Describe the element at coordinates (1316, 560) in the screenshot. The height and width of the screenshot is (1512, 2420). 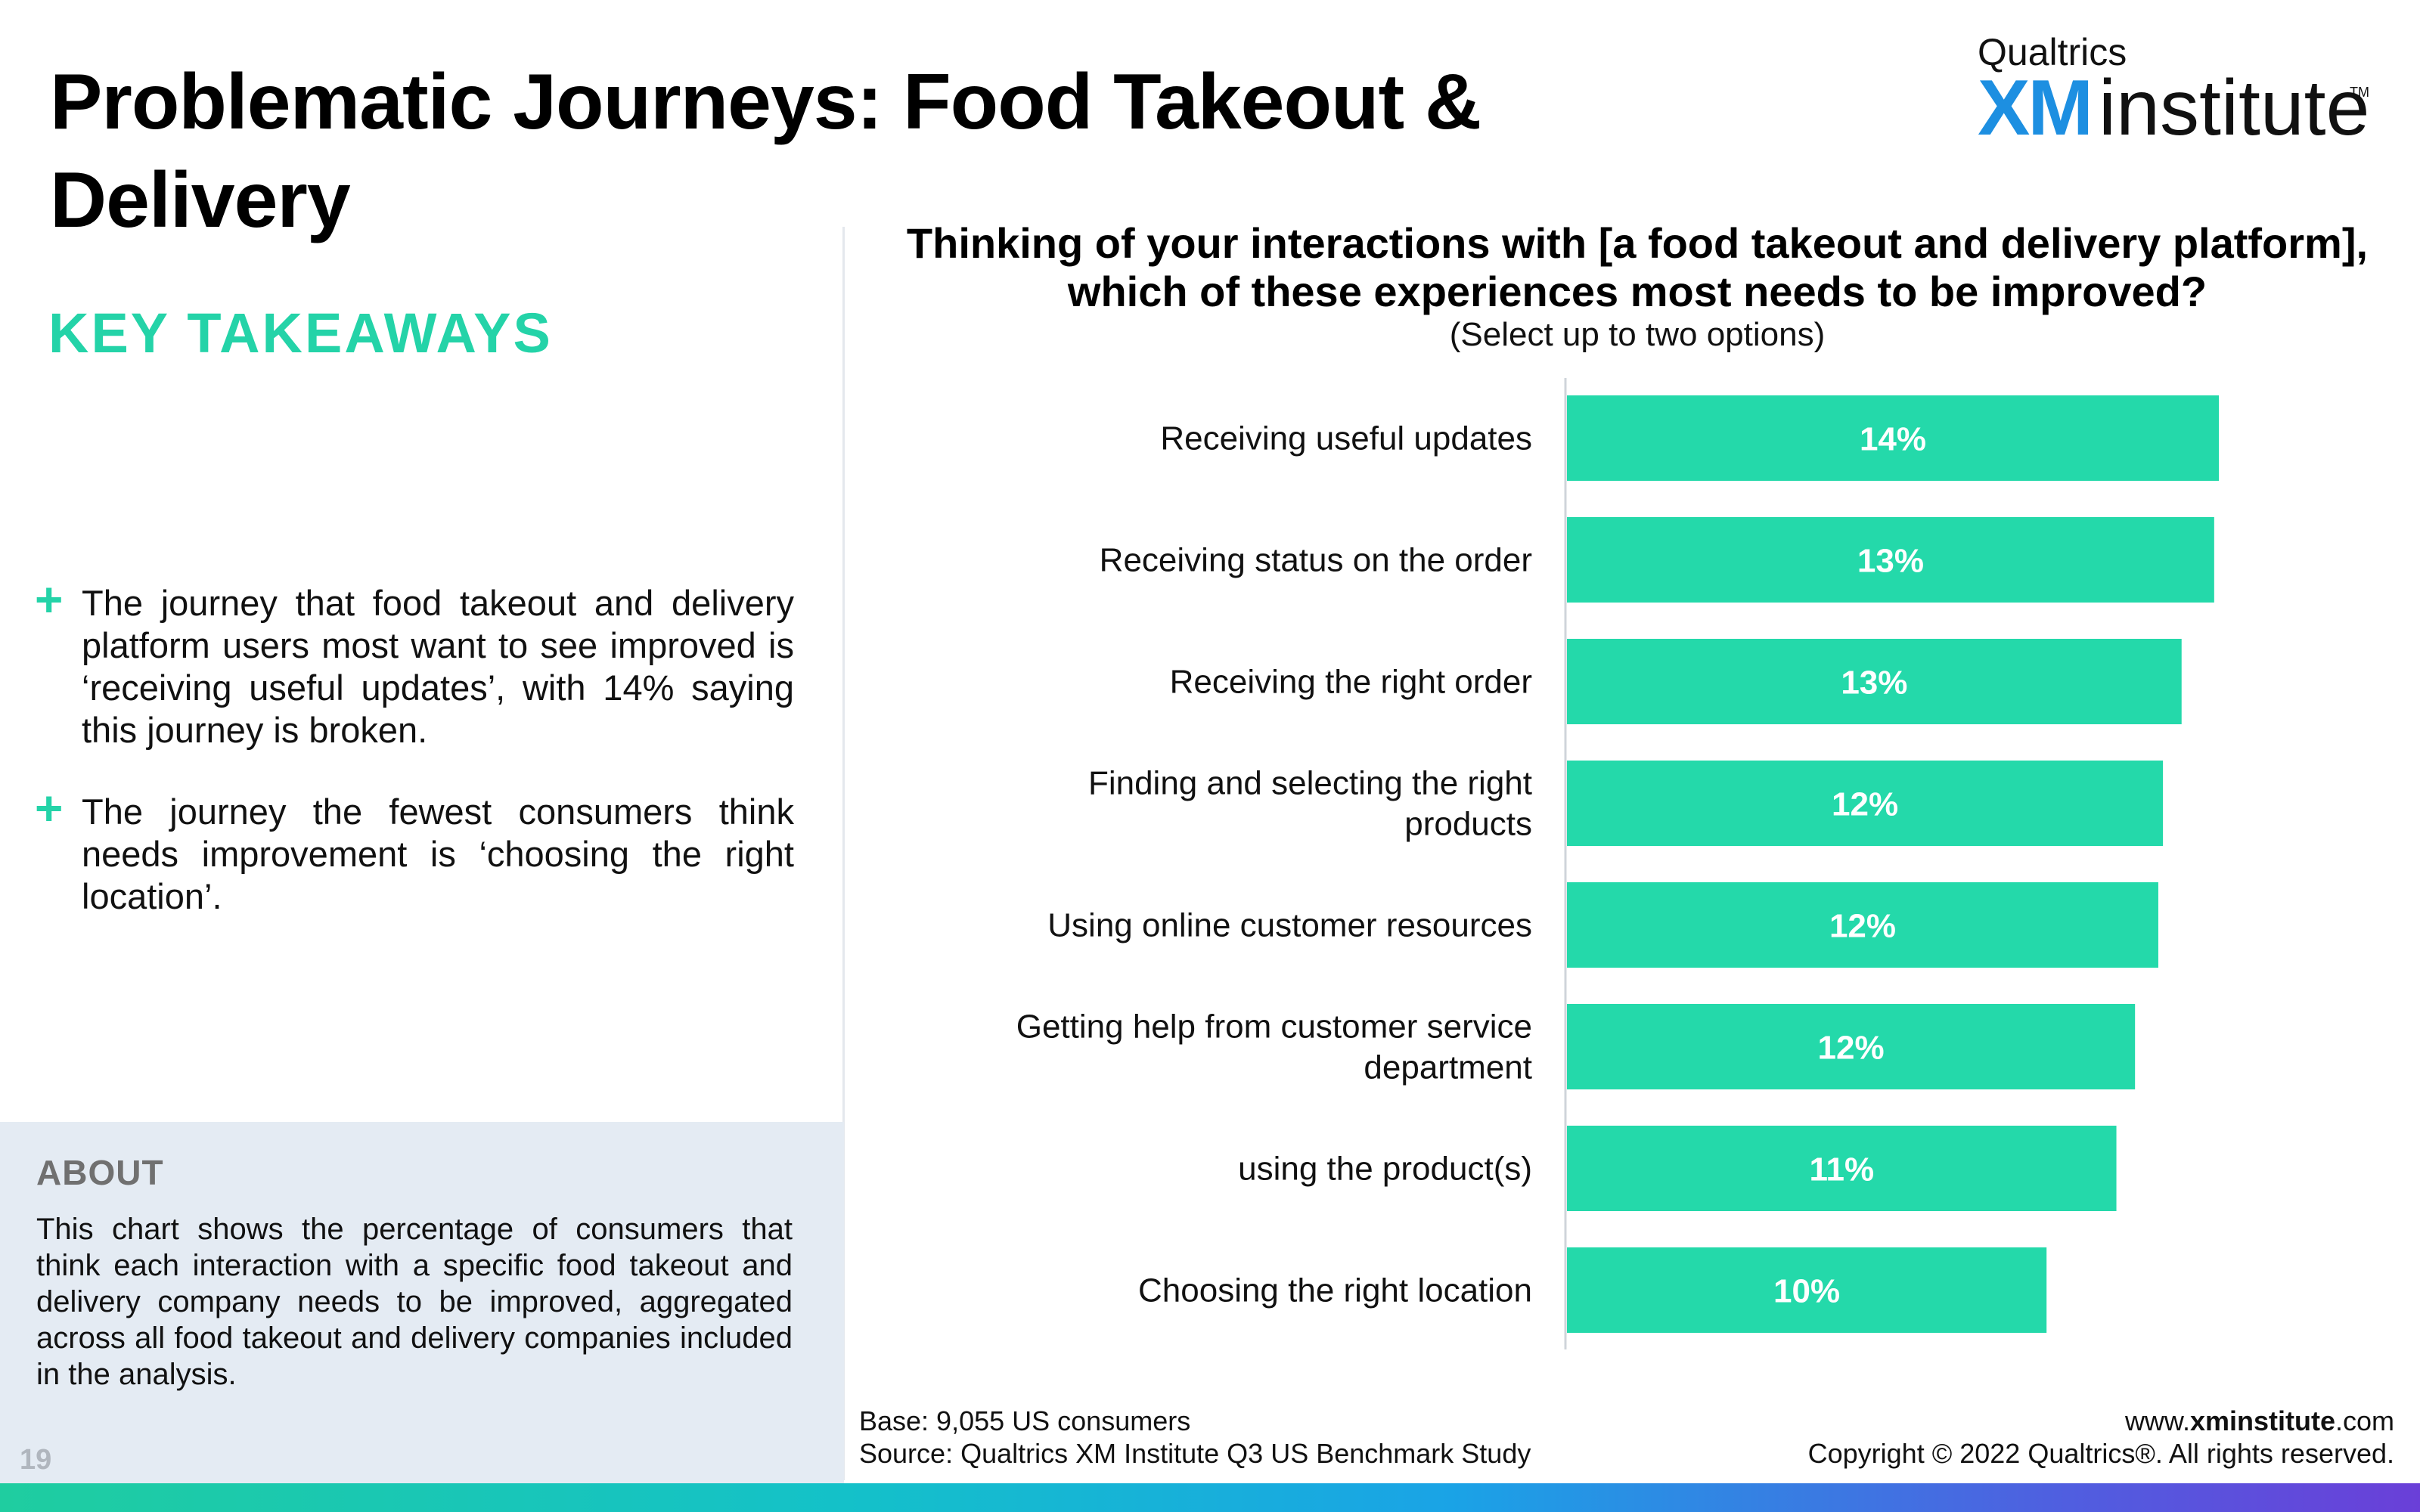
I see `category-label: Receiving status on the order` at that location.